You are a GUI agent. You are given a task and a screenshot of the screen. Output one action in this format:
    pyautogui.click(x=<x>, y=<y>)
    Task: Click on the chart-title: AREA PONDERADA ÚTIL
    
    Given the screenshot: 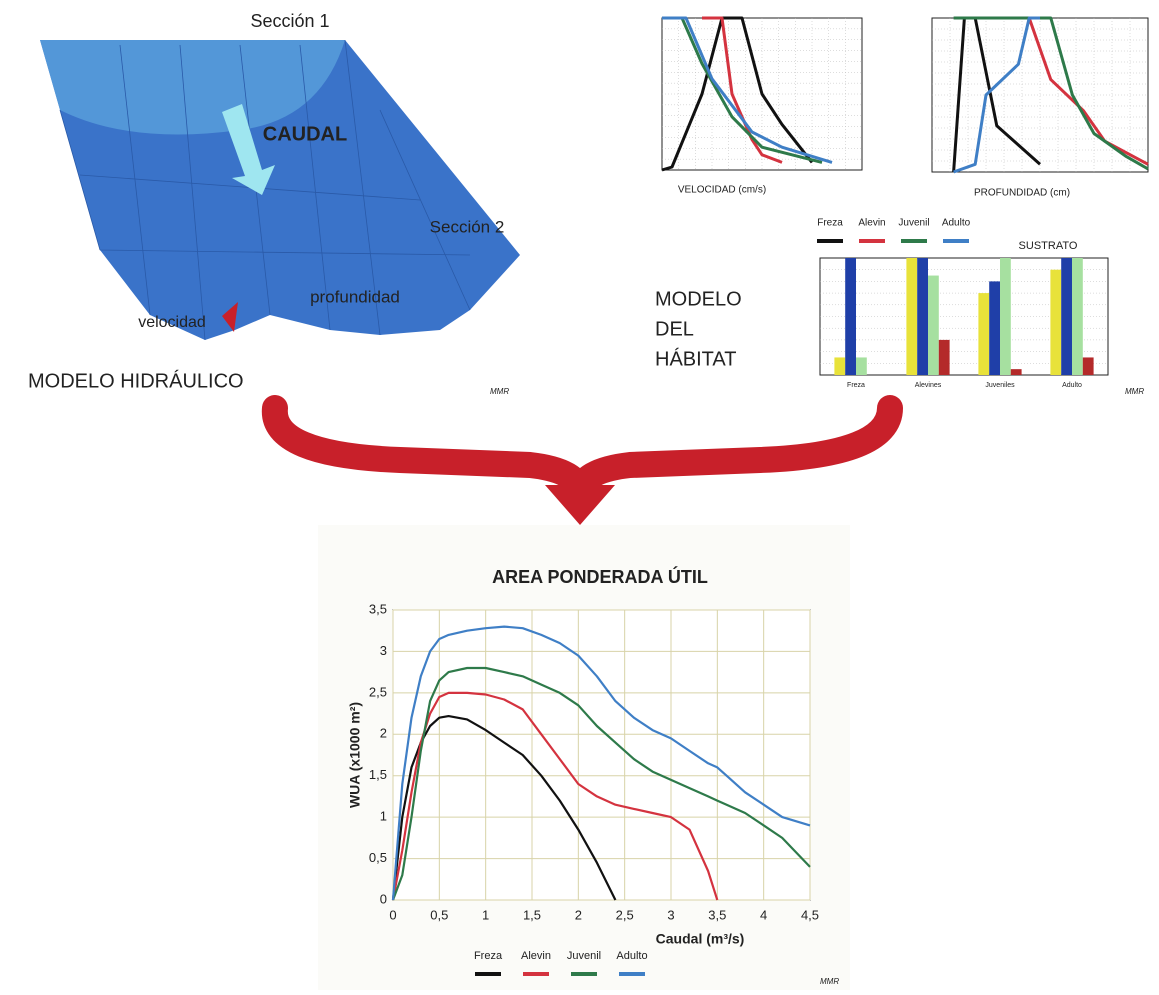 What is the action you would take?
    pyautogui.click(x=600, y=576)
    